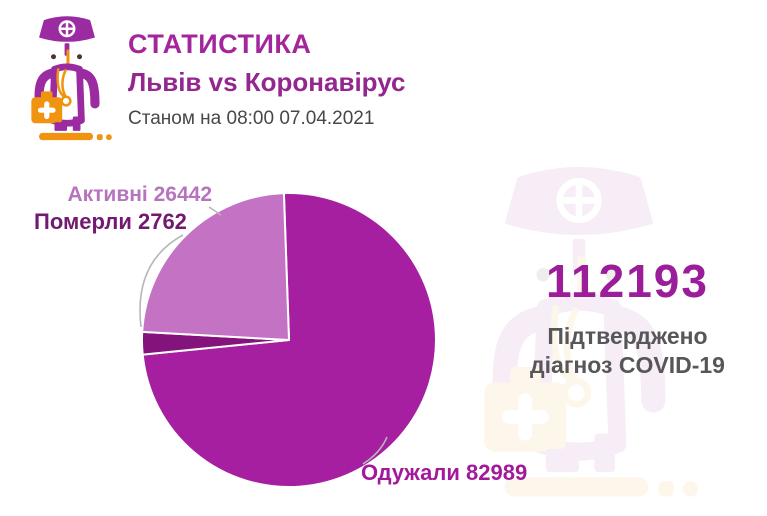 The width and height of the screenshot is (767, 516). Describe the element at coordinates (267, 82) in the screenshot. I see `page-subtitle: Львів vs Коронавірус` at that location.